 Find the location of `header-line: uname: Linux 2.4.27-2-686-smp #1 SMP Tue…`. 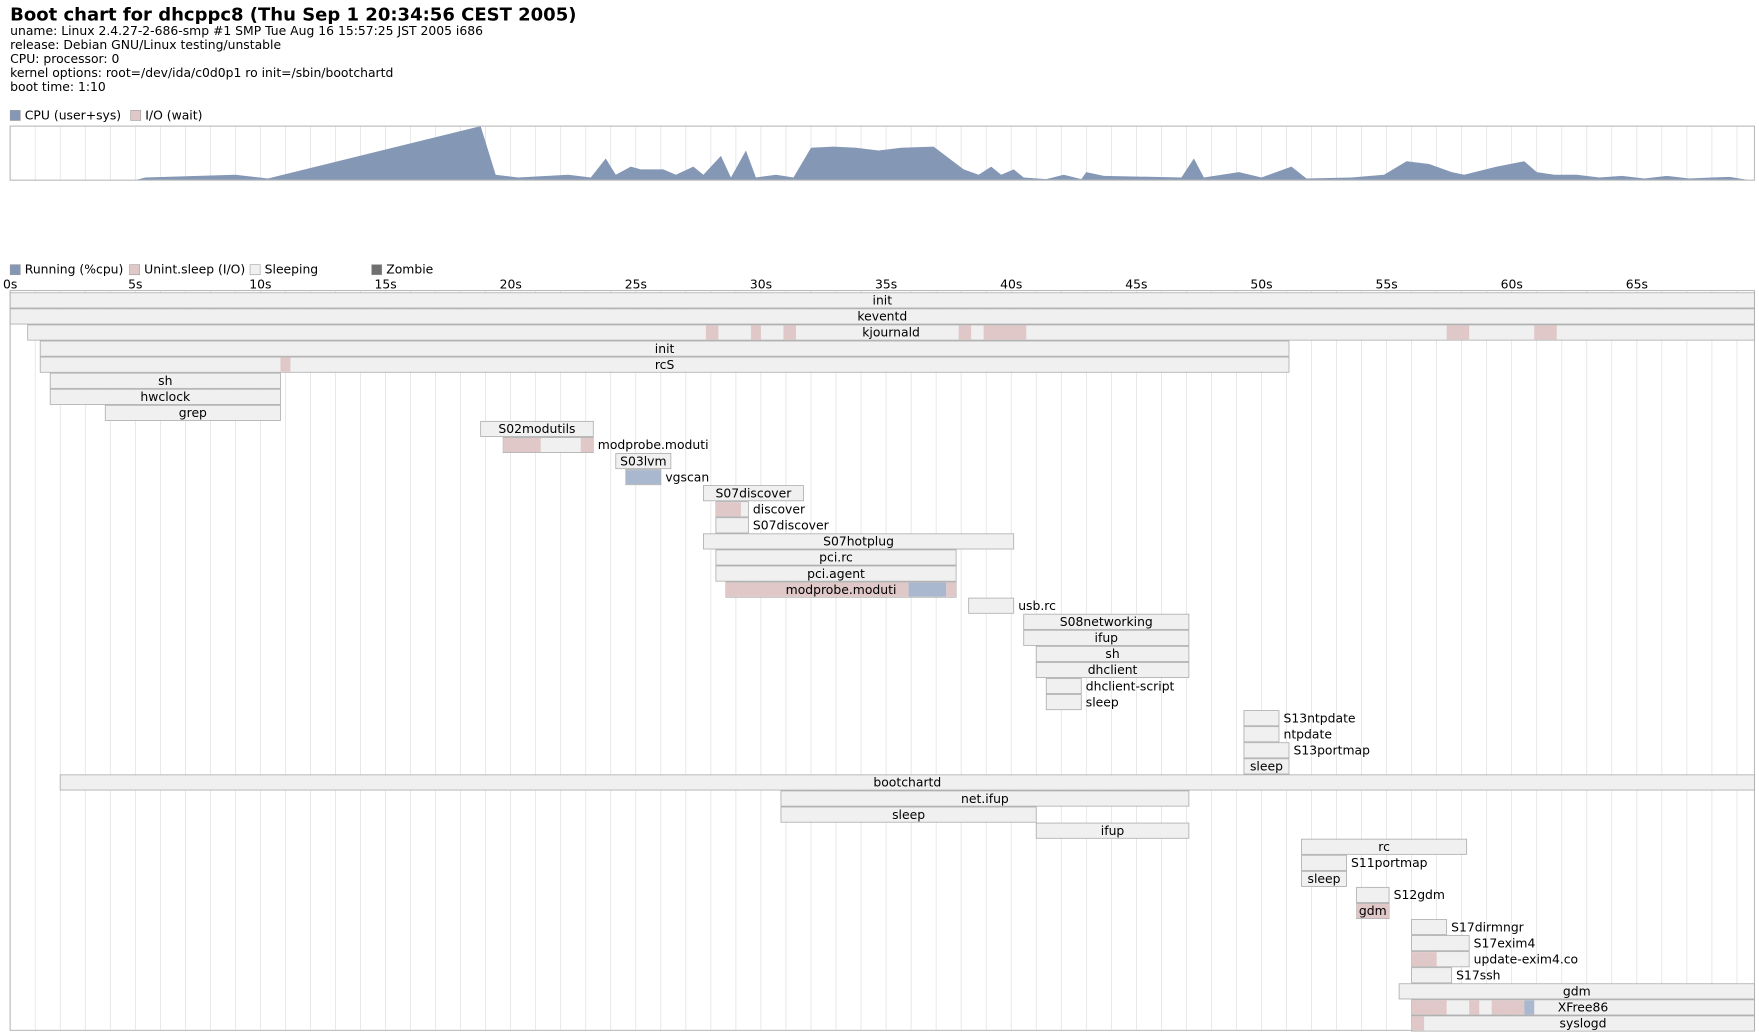

header-line: uname: Linux 2.4.27-2-686-smp #1 SMP Tue… is located at coordinates (246, 31).